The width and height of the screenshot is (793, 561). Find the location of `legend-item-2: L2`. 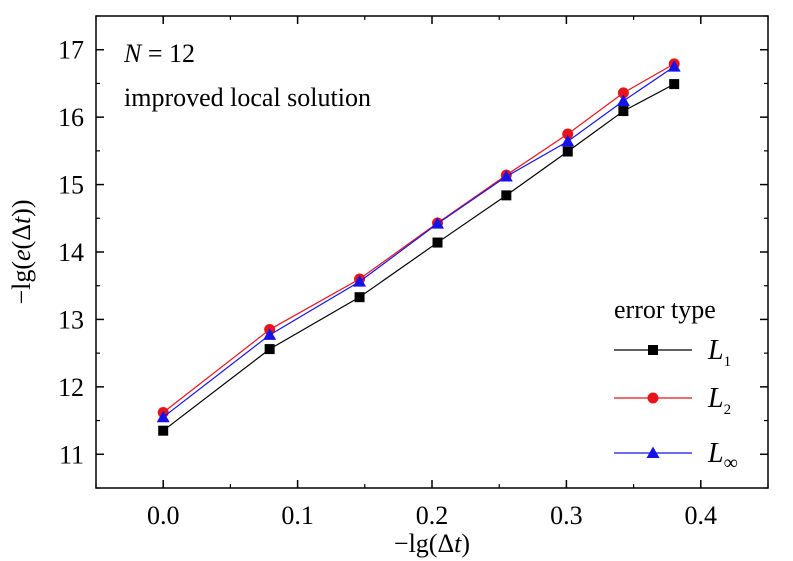

legend-item-2: L2 is located at coordinates (672, 400).